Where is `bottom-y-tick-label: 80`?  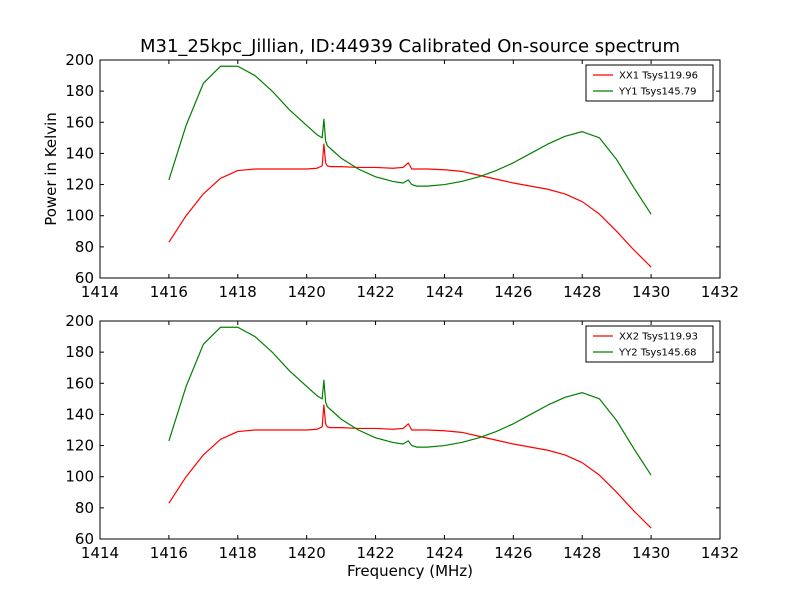 bottom-y-tick-label: 80 is located at coordinates (84, 508).